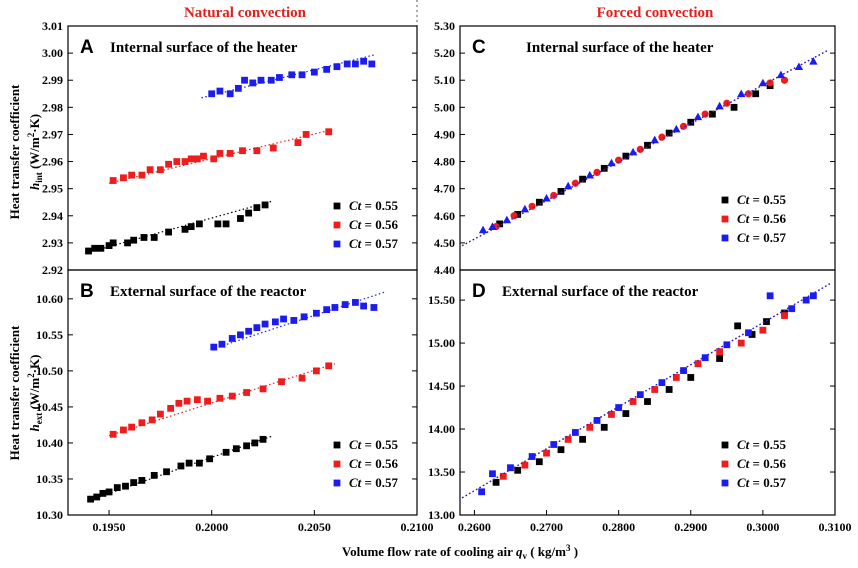  I want to click on panel-B-trendline, so click(299, 320).